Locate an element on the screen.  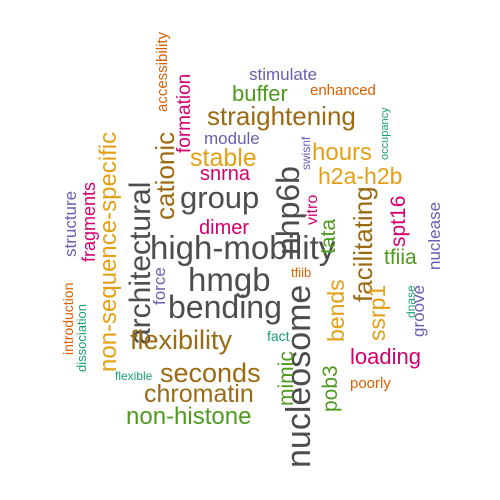
word-swisnf: swisnf is located at coordinates (306, 153).